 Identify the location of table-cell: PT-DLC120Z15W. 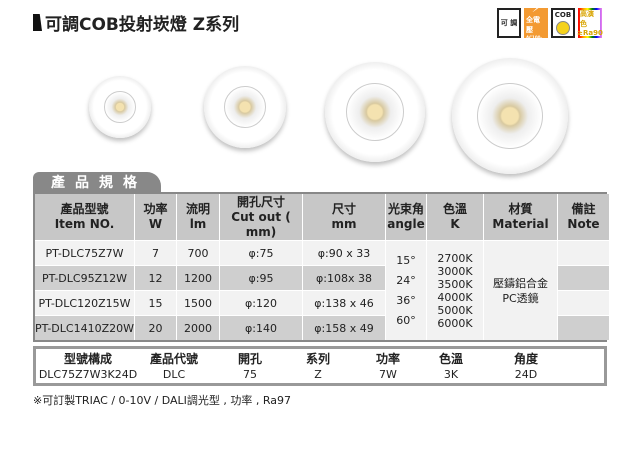
(85, 302).